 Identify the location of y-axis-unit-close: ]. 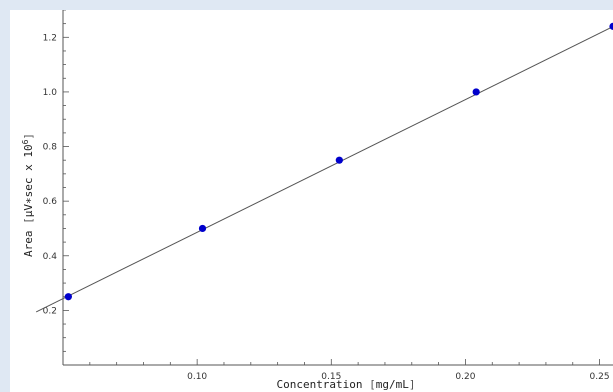
(28, 136).